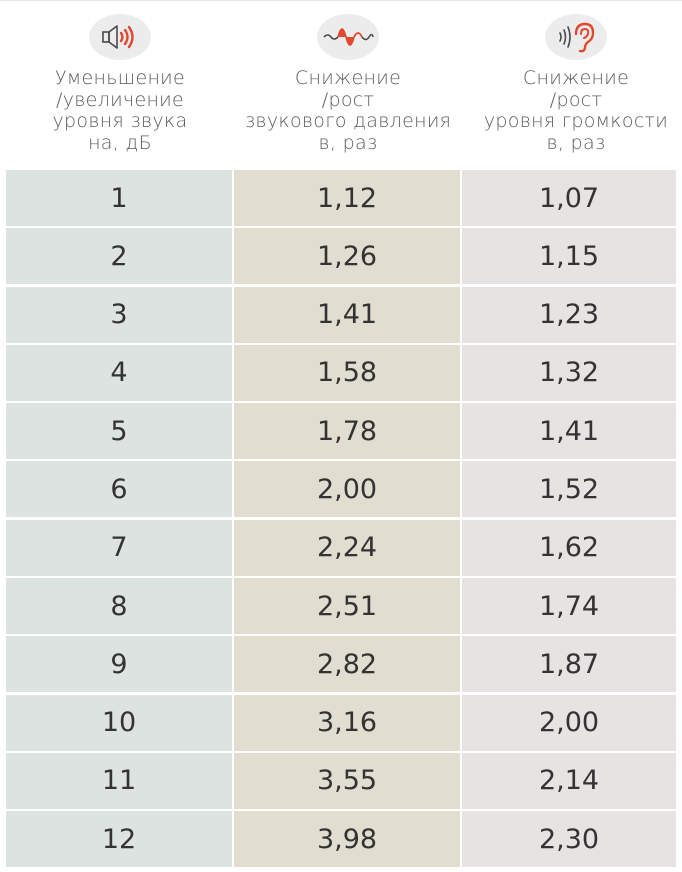 Image resolution: width=682 pixels, height=872 pixels. What do you see at coordinates (348, 110) in the screenshot?
I see `header-label: Снижение /рост звукового давления в, раз` at bounding box center [348, 110].